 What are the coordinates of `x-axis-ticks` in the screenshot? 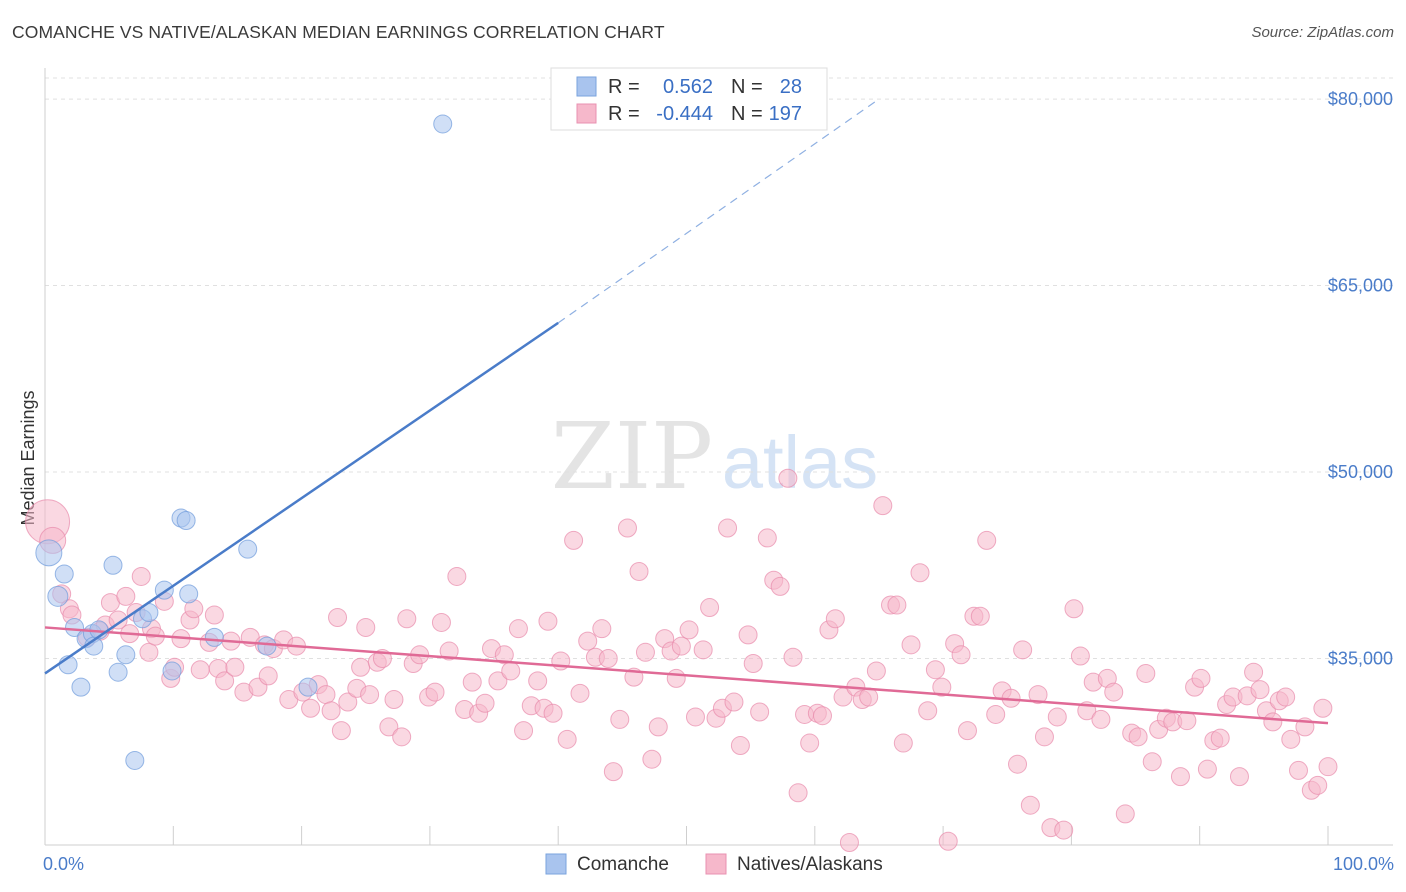 It's located at (686, 835).